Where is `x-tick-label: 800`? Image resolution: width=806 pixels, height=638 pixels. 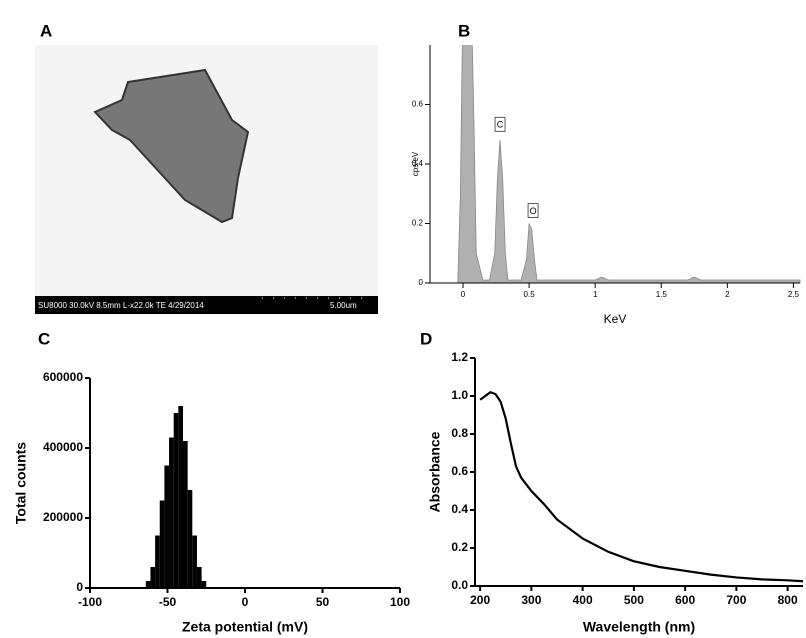
x-tick-label: 800 is located at coordinates (788, 600).